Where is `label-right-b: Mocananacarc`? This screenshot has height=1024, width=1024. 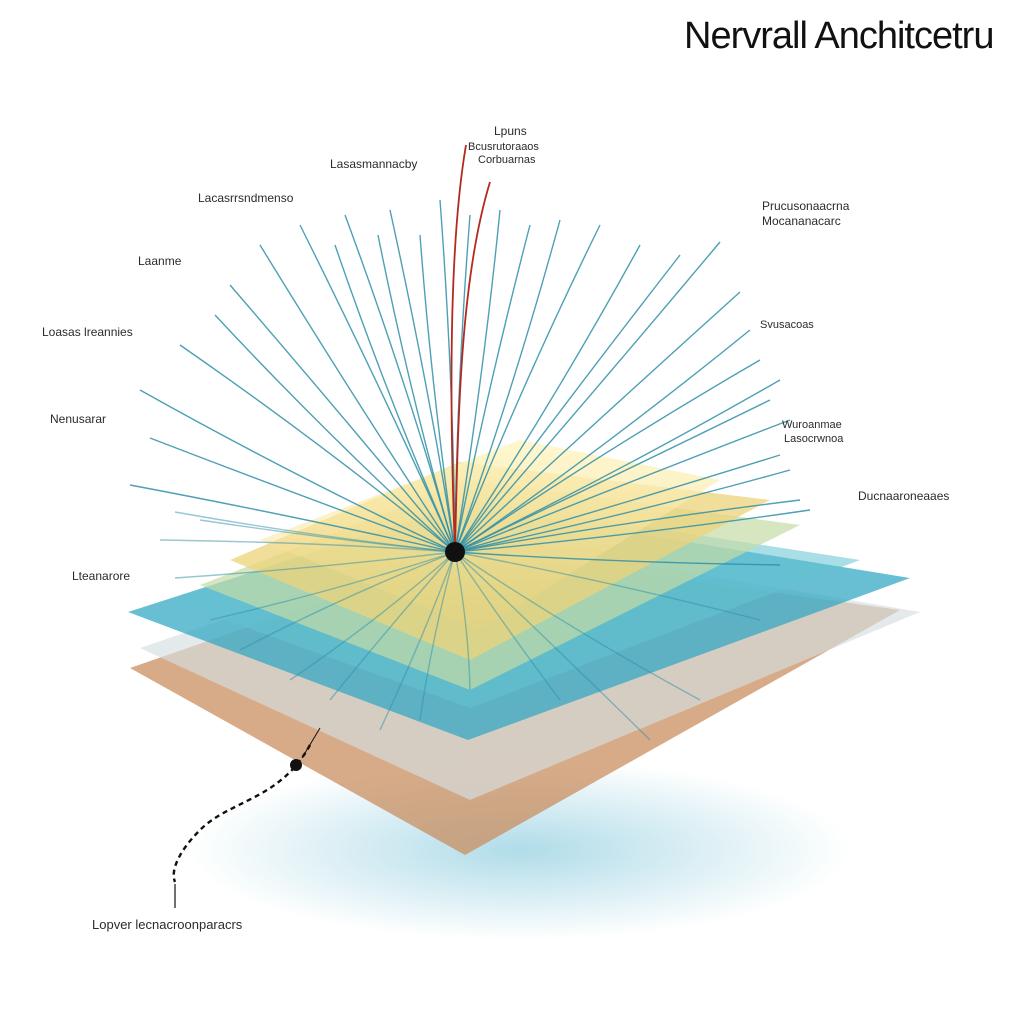
label-right-b: Mocananacarc is located at coordinates (801, 221).